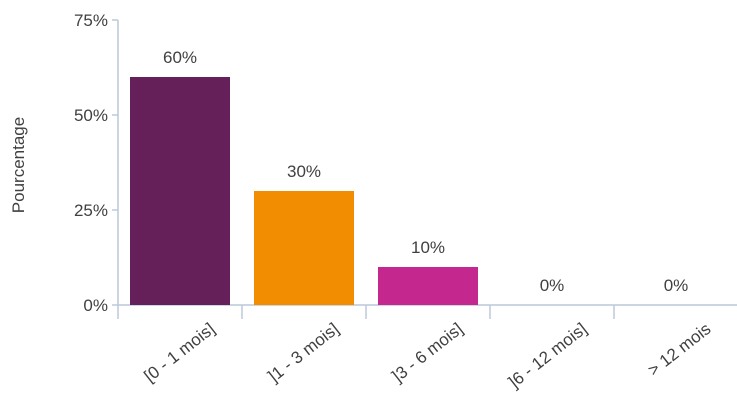 This screenshot has width=737, height=420. Describe the element at coordinates (18, 165) in the screenshot. I see `y-axis-title: Pourcentage` at that location.